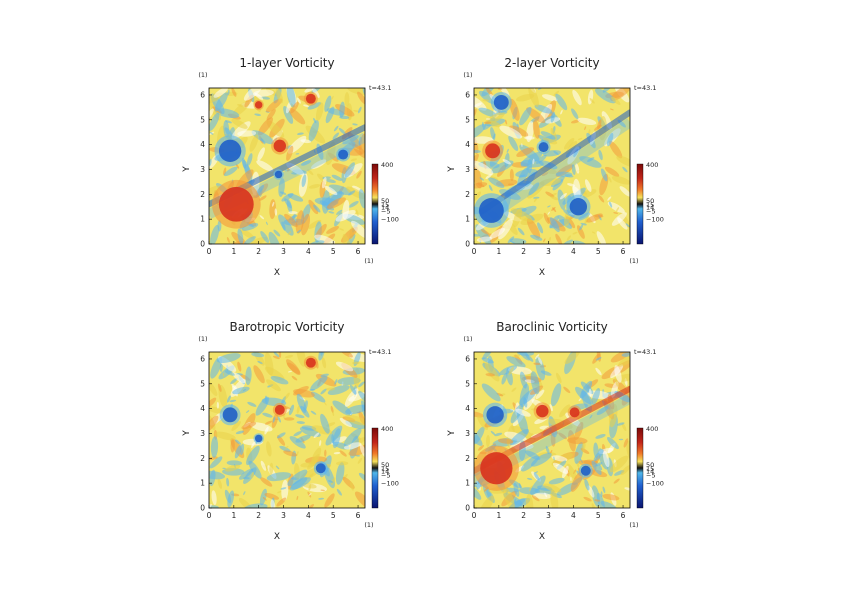 The width and height of the screenshot is (842, 595). I want to click on x-tick-label: 6, so click(623, 515).